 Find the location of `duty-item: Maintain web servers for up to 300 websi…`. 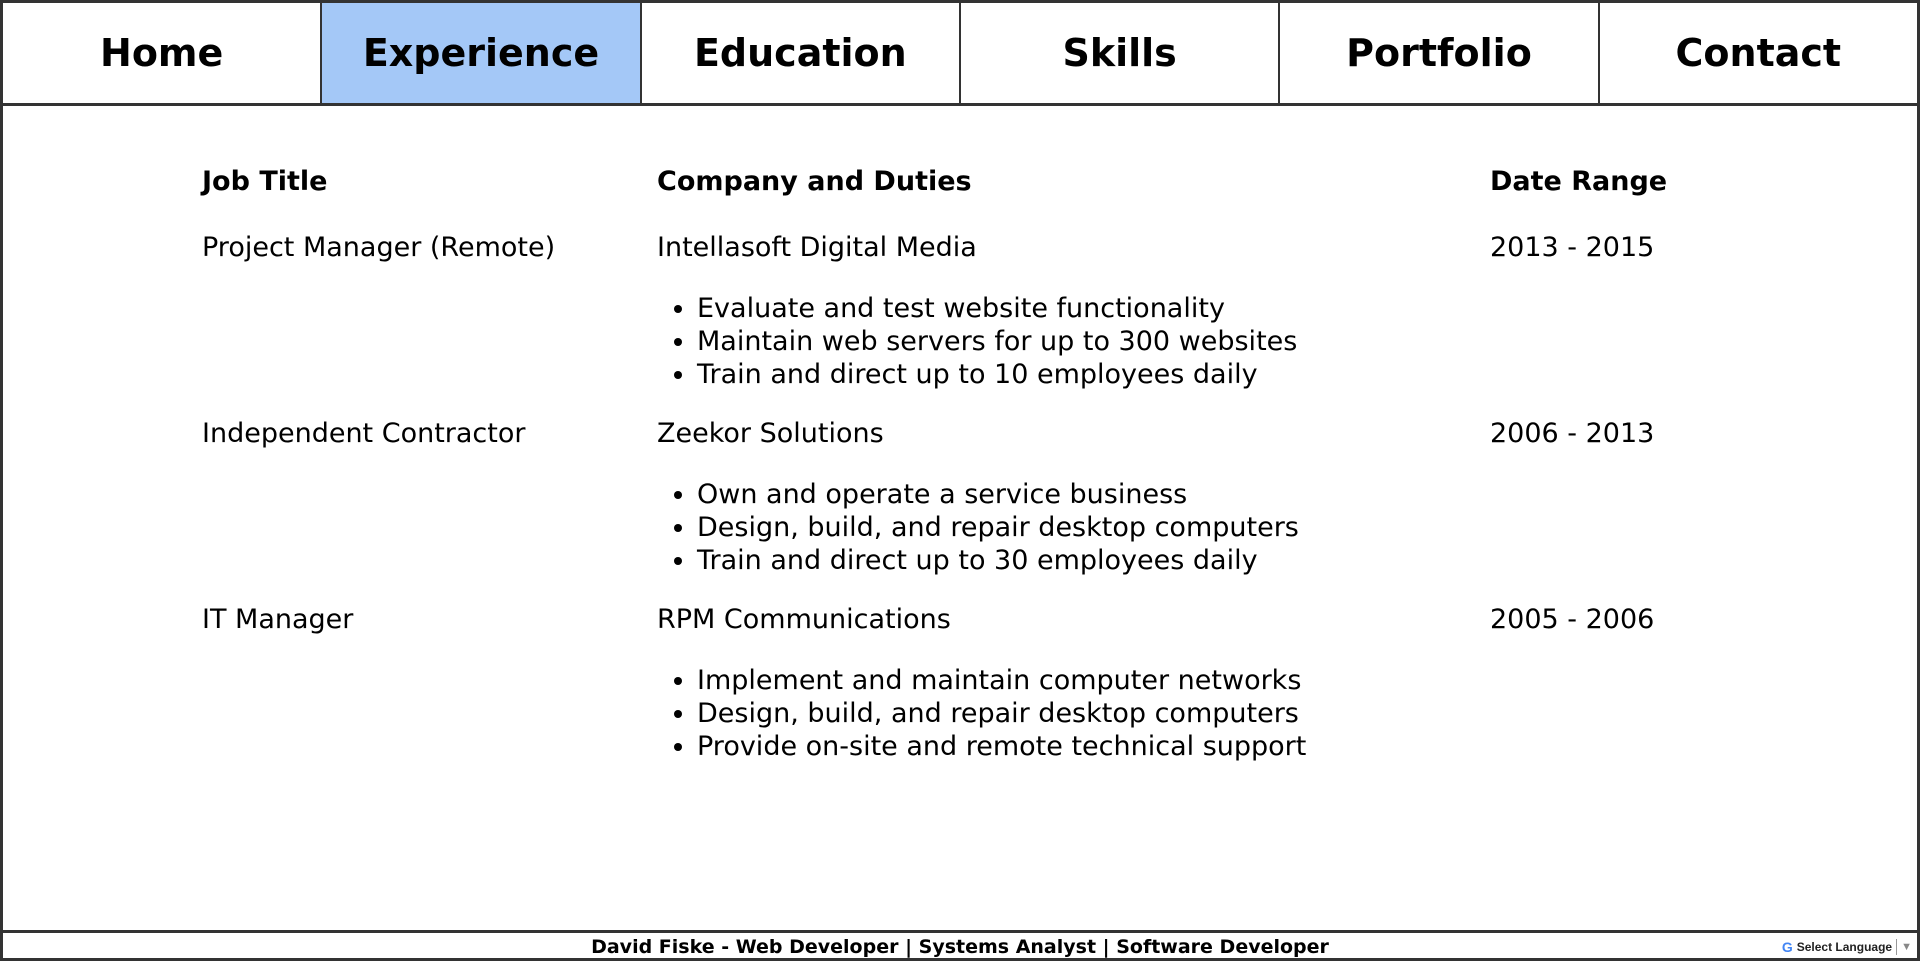

duty-item: Maintain web servers for up to 300 websi… is located at coordinates (997, 341).